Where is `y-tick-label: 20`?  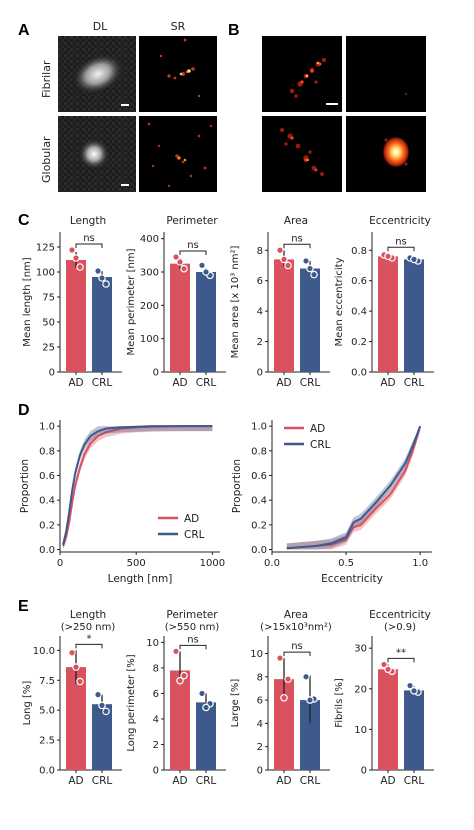
y-tick-label: 20 is located at coordinates (360, 689).